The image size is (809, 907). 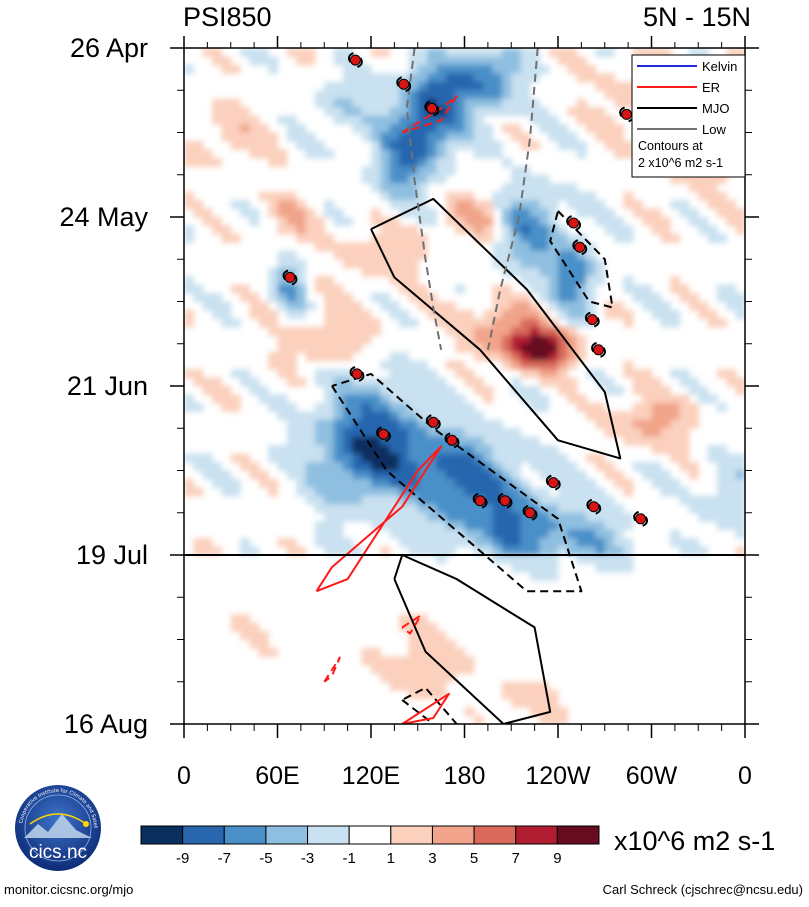 What do you see at coordinates (472, 639) in the screenshot?
I see `mjo-contour` at bounding box center [472, 639].